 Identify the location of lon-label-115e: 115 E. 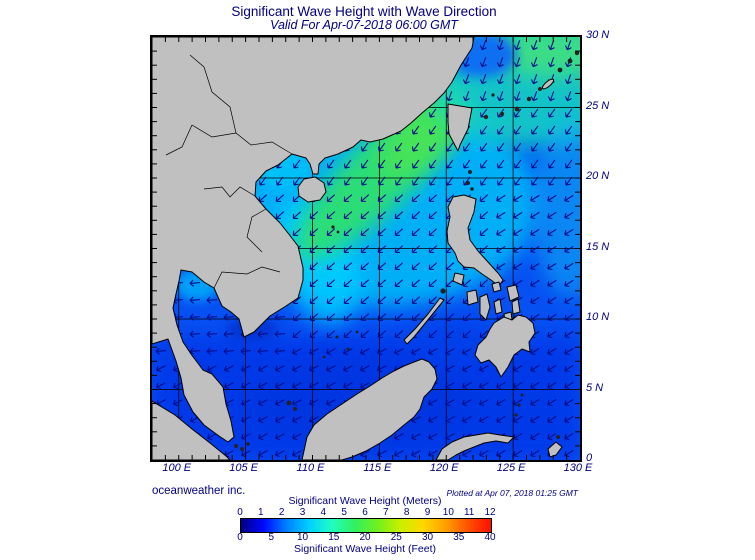
(377, 468).